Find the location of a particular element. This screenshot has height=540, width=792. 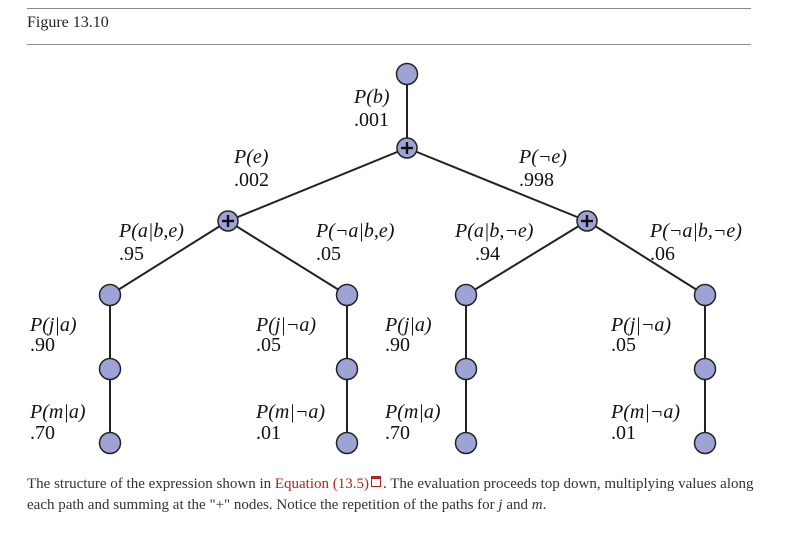

equation-link: Equation (13.5) is located at coordinates (322, 484).